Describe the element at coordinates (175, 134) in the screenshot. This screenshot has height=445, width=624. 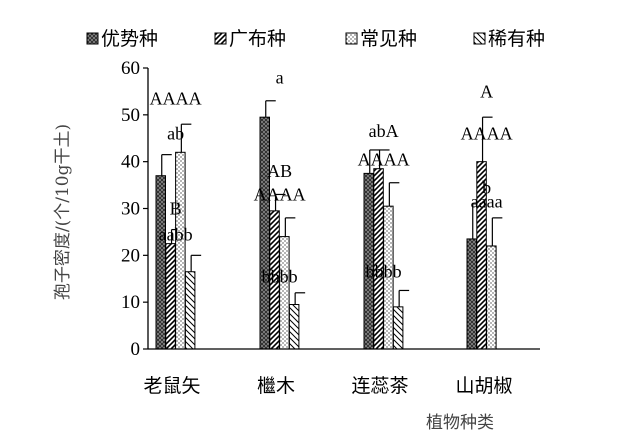
I see `significance-label: ab` at that location.